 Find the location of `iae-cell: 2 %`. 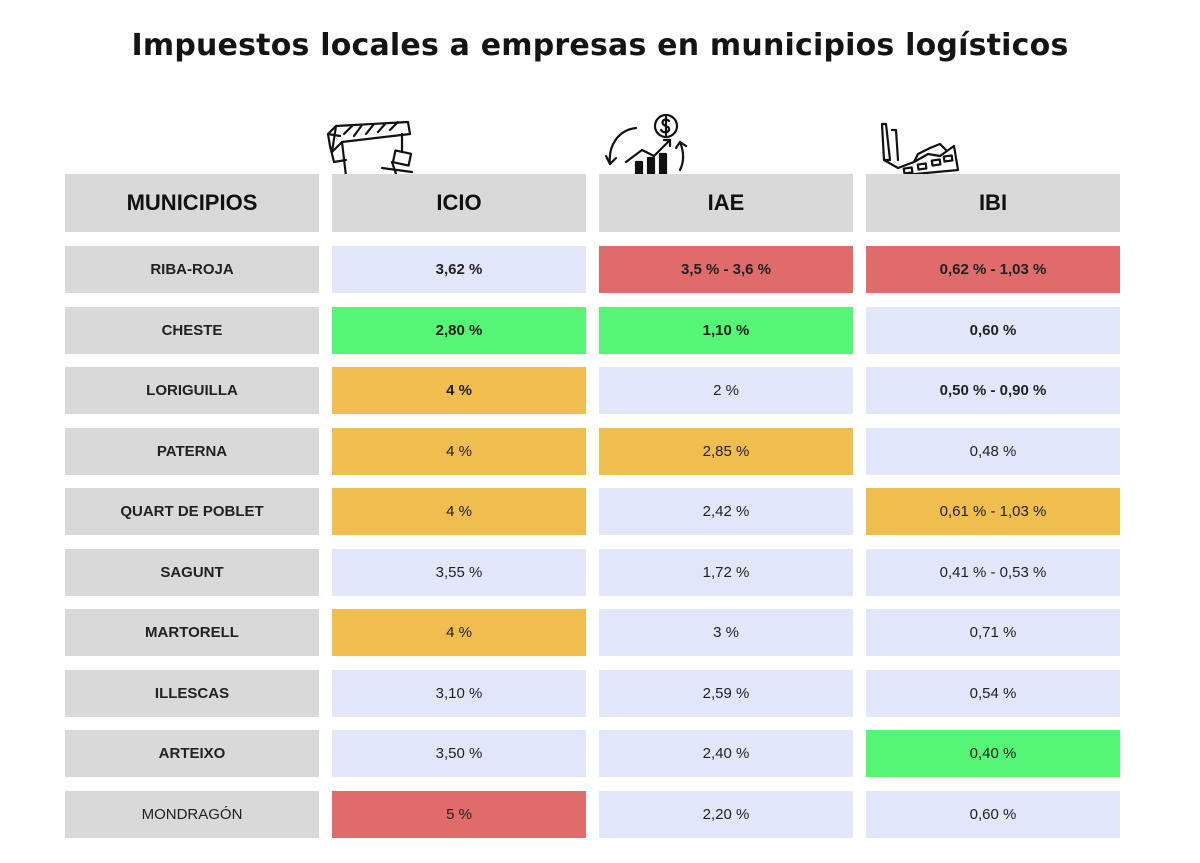

iae-cell: 2 % is located at coordinates (726, 390).